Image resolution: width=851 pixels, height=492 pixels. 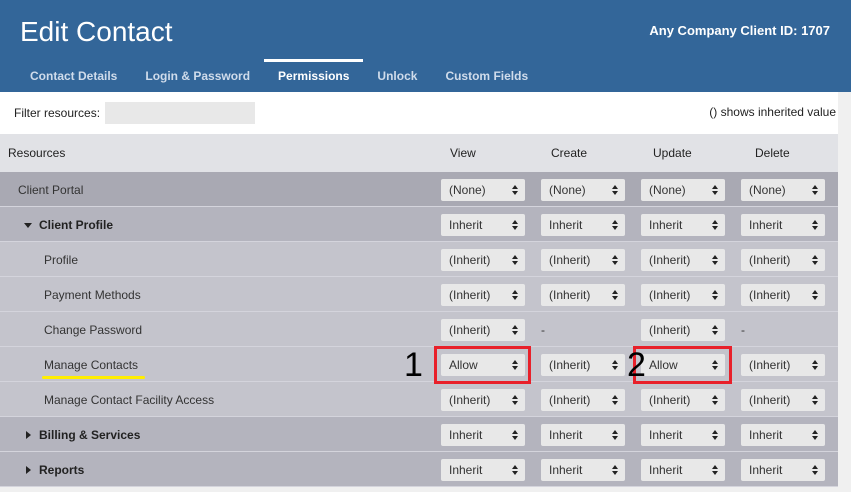 What do you see at coordinates (198, 76) in the screenshot?
I see `tab-login-password: Login & Password` at bounding box center [198, 76].